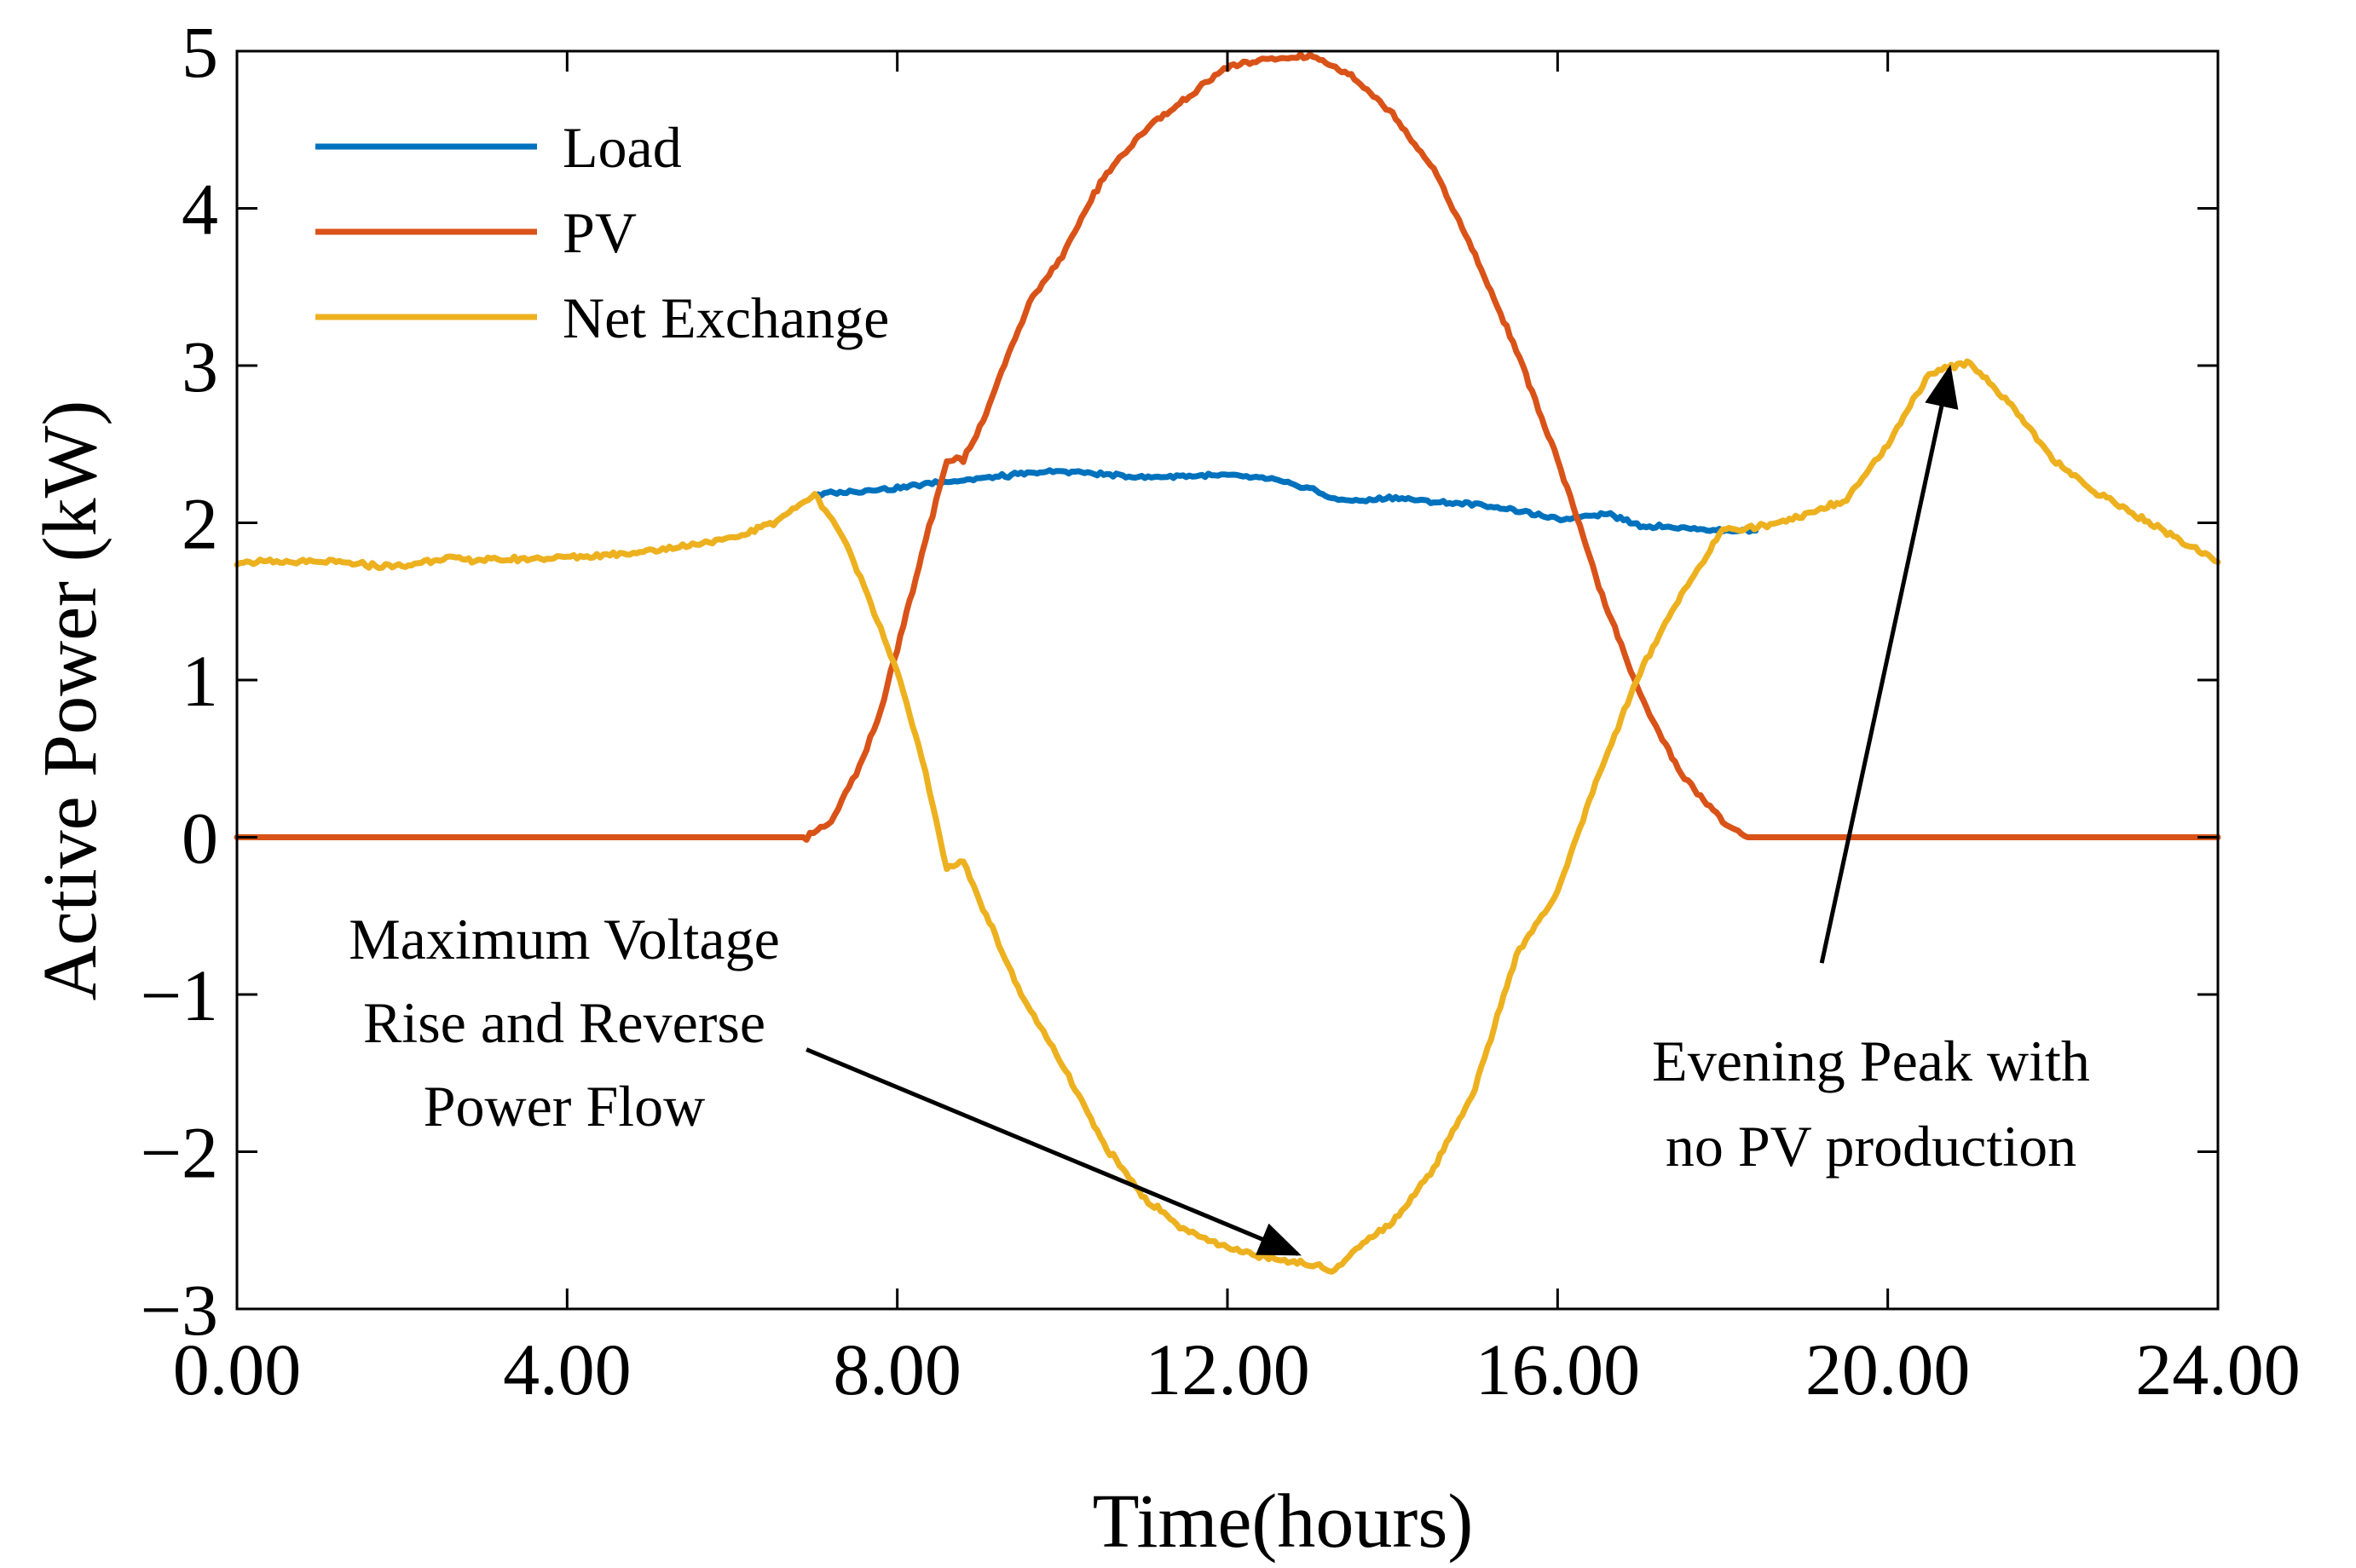 This screenshot has height=1568, width=2356. Describe the element at coordinates (567, 1369) in the screenshot. I see `x-tick-label: 4.00` at that location.